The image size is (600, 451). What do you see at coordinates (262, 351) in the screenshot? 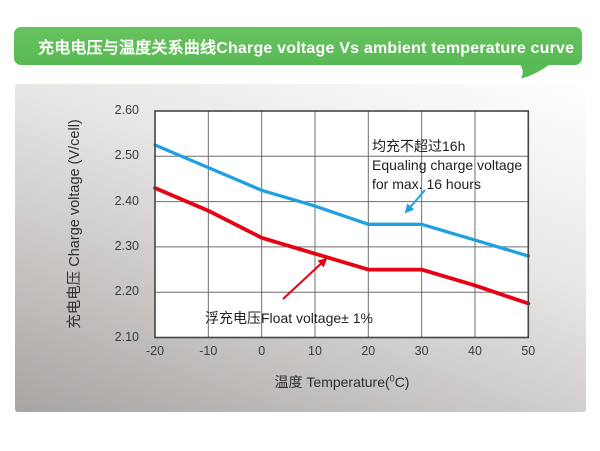
I see `x-tick-label: 0` at bounding box center [262, 351].